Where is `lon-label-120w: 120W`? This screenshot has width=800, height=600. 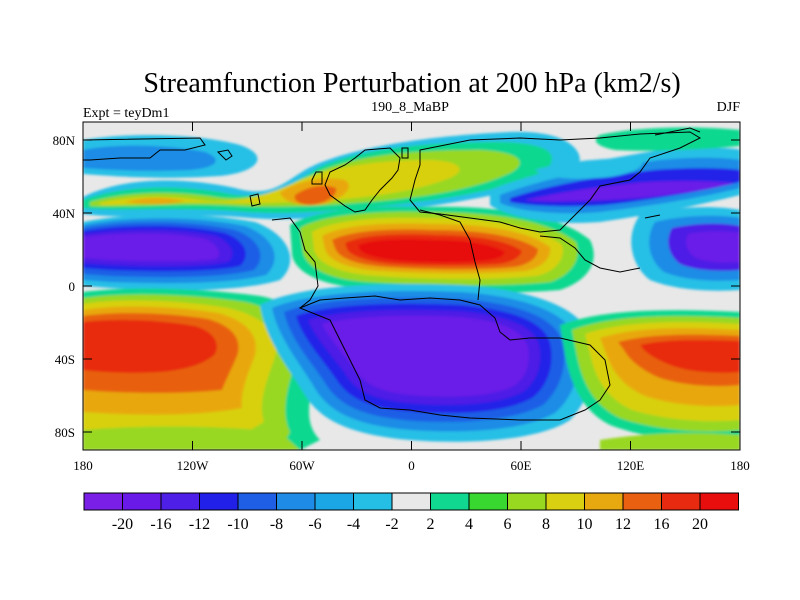 lon-label-120w: 120W is located at coordinates (193, 465).